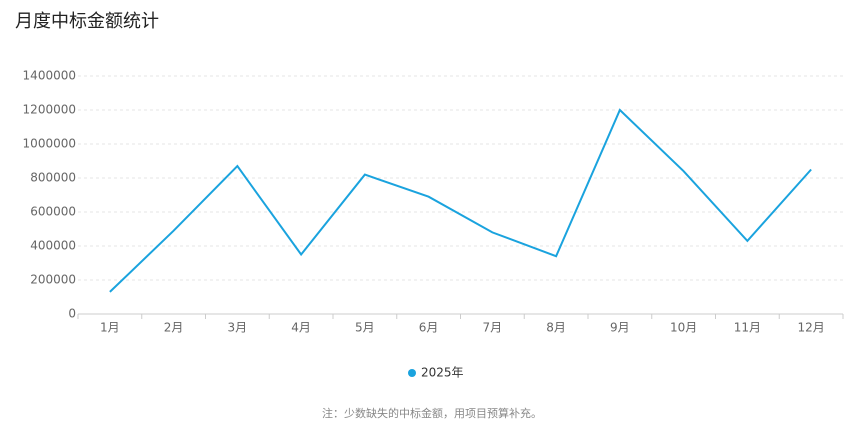 This screenshot has height=434, width=845. What do you see at coordinates (53, 178) in the screenshot?
I see `y-tick-label: 800000` at bounding box center [53, 178].